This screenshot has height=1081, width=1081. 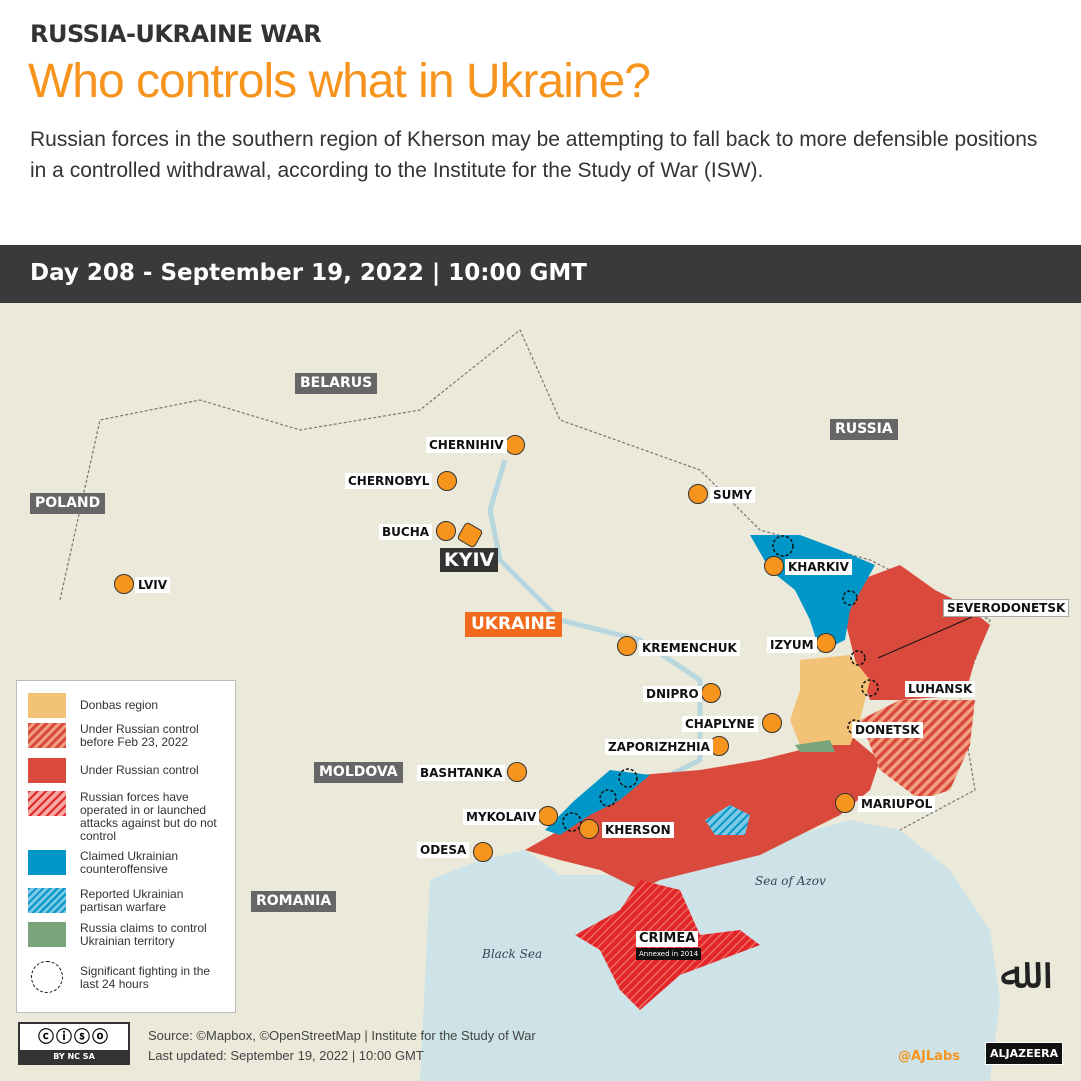 What do you see at coordinates (74, 1056) in the screenshot?
I see `license-text: BY NC SA` at bounding box center [74, 1056].